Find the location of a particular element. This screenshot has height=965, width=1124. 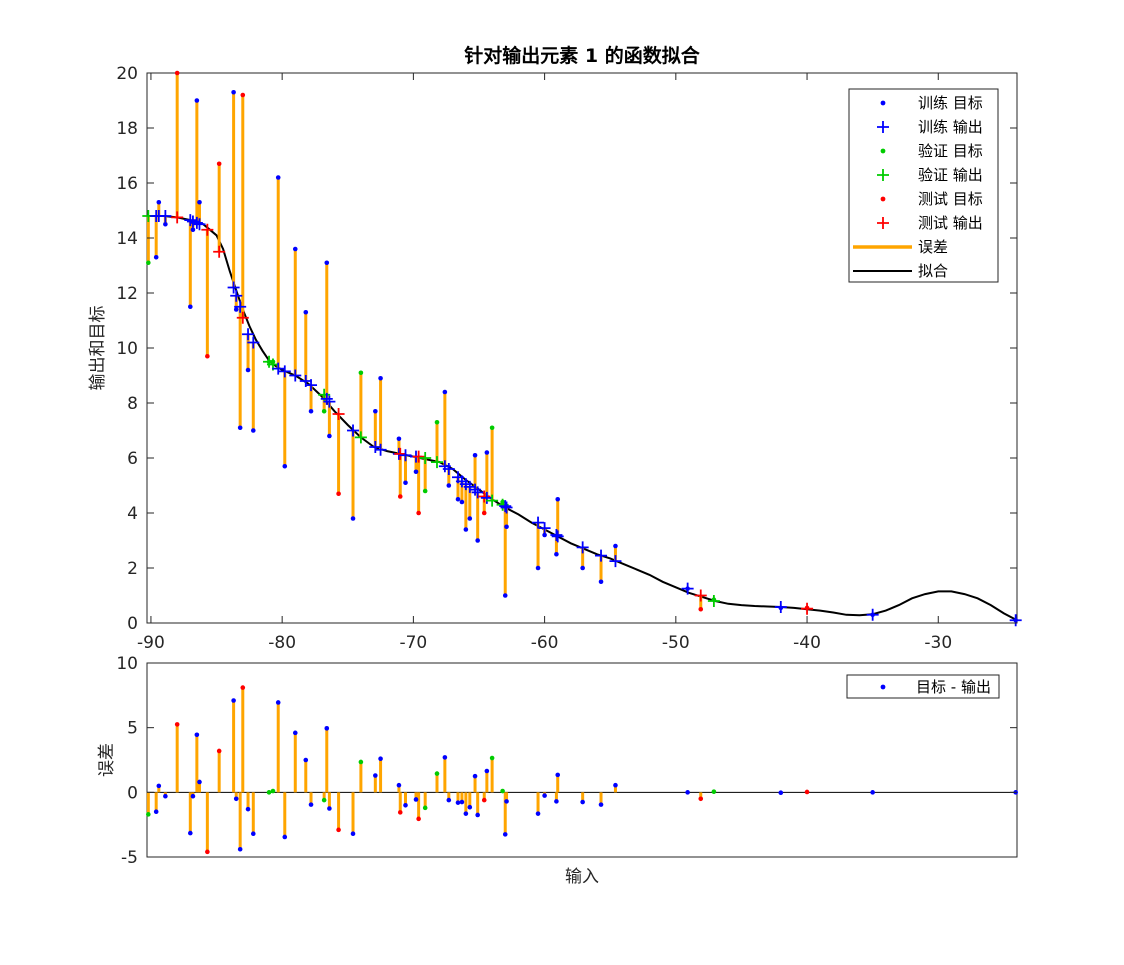

residual-bars-layer is located at coordinates (477, 769).